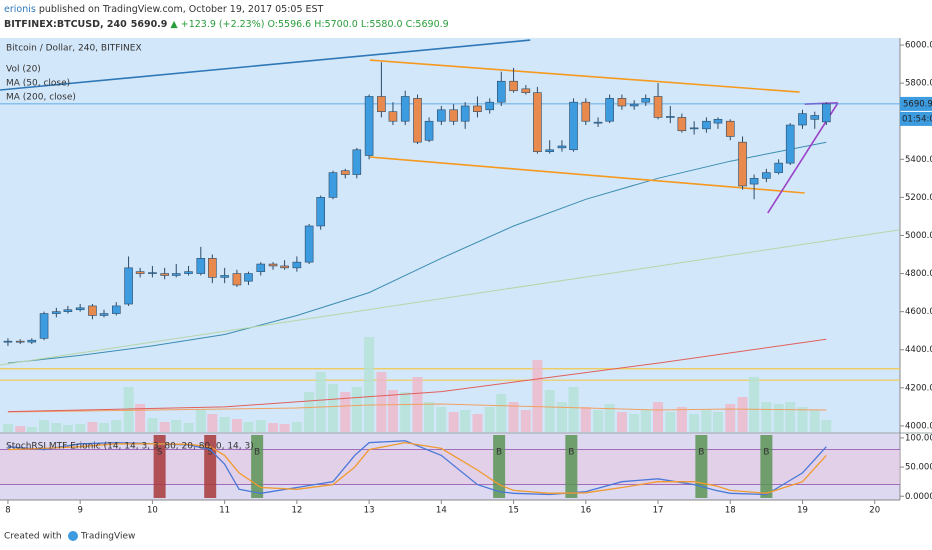 The image size is (932, 550). I want to click on author: erionis, so click(20, 9).